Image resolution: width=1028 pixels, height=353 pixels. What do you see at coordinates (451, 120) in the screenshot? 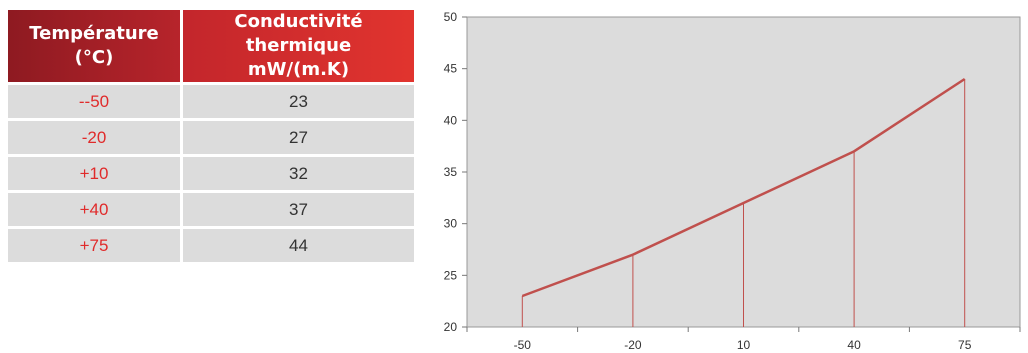
I see `y-tick-label: 40` at bounding box center [451, 120].